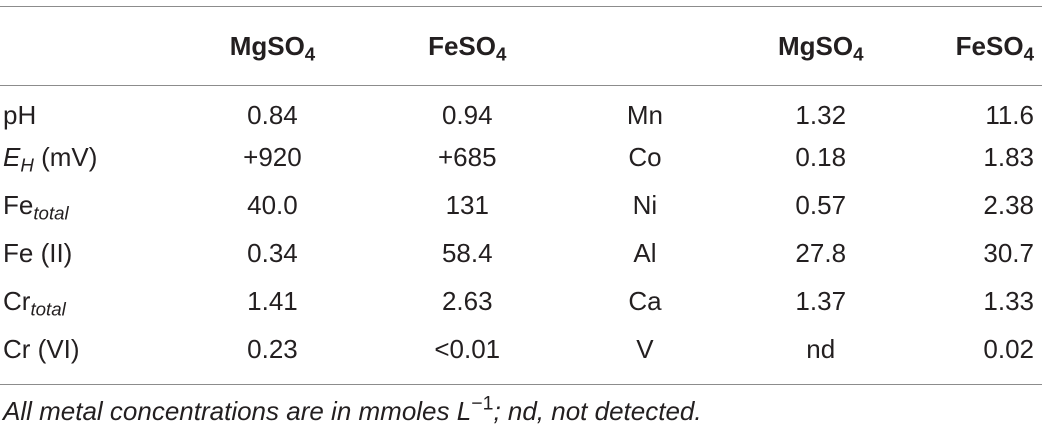 Image resolution: width=1042 pixels, height=437 pixels. Describe the element at coordinates (821, 300) in the screenshot. I see `mgso4-metal-value: 1.37` at that location.